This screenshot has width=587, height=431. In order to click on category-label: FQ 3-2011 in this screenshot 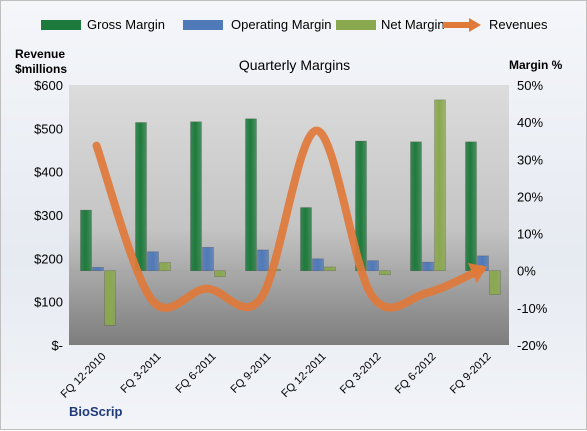, I will do `click(141, 373)`.